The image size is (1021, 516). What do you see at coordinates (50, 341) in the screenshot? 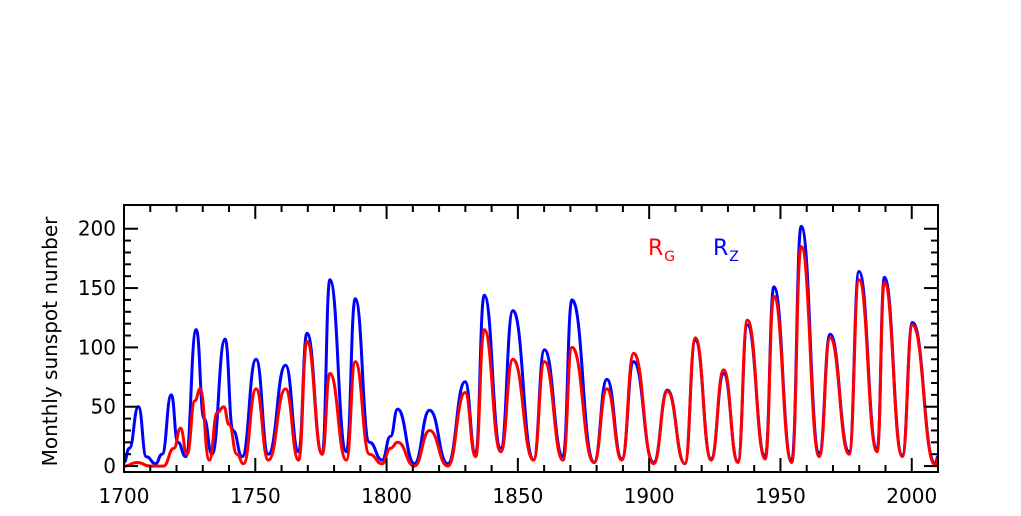
I see `y-axis-label: Monthly sunspot number` at bounding box center [50, 341].